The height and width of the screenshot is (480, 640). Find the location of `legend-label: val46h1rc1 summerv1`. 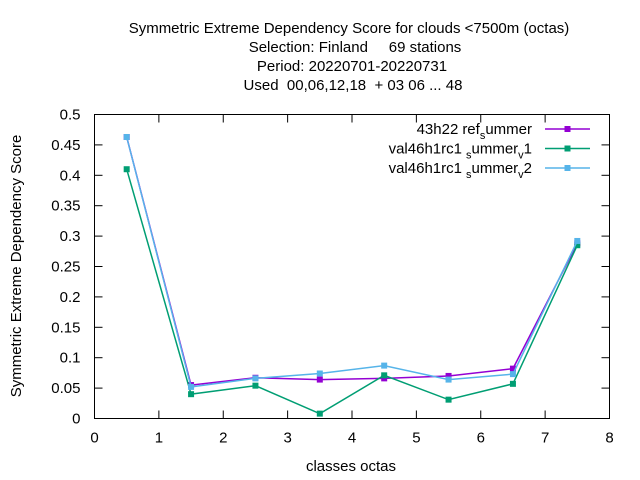

legend-label: val46h1rc1 summerv1 is located at coordinates (460, 151).